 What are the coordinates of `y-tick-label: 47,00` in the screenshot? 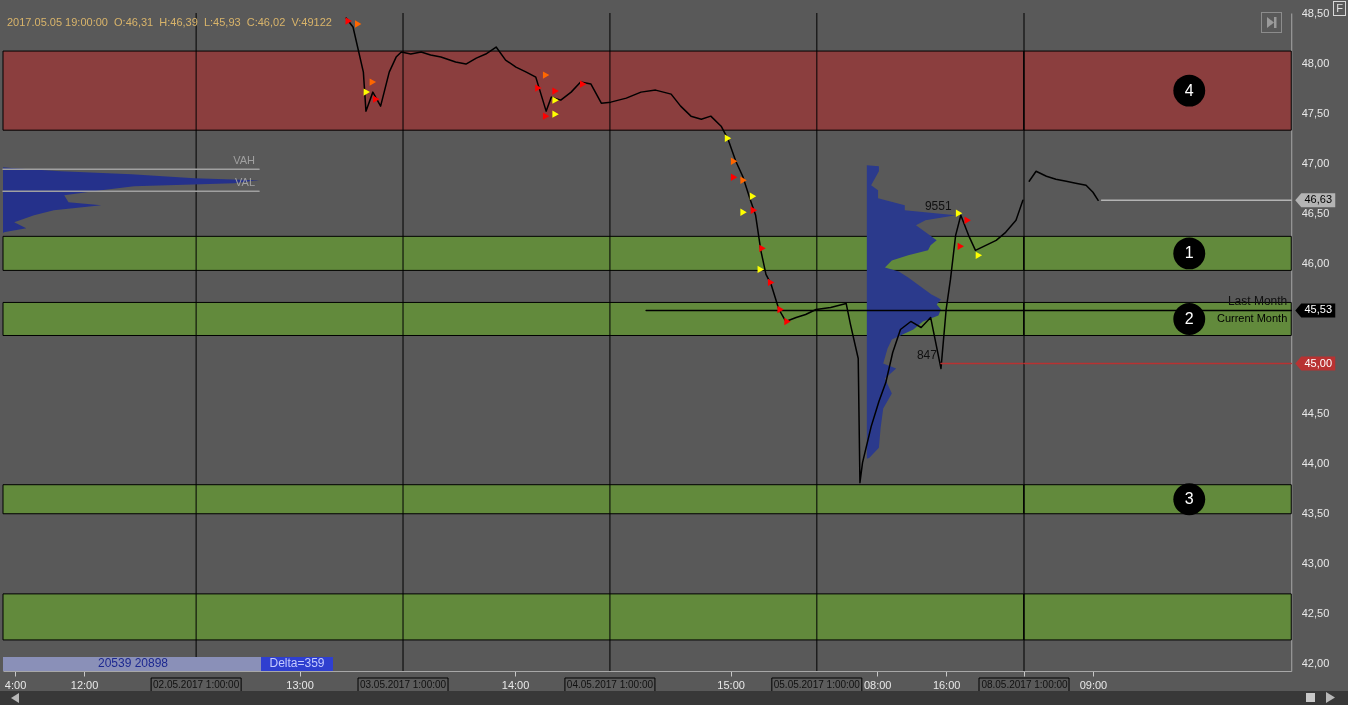 It's located at (1315, 162).